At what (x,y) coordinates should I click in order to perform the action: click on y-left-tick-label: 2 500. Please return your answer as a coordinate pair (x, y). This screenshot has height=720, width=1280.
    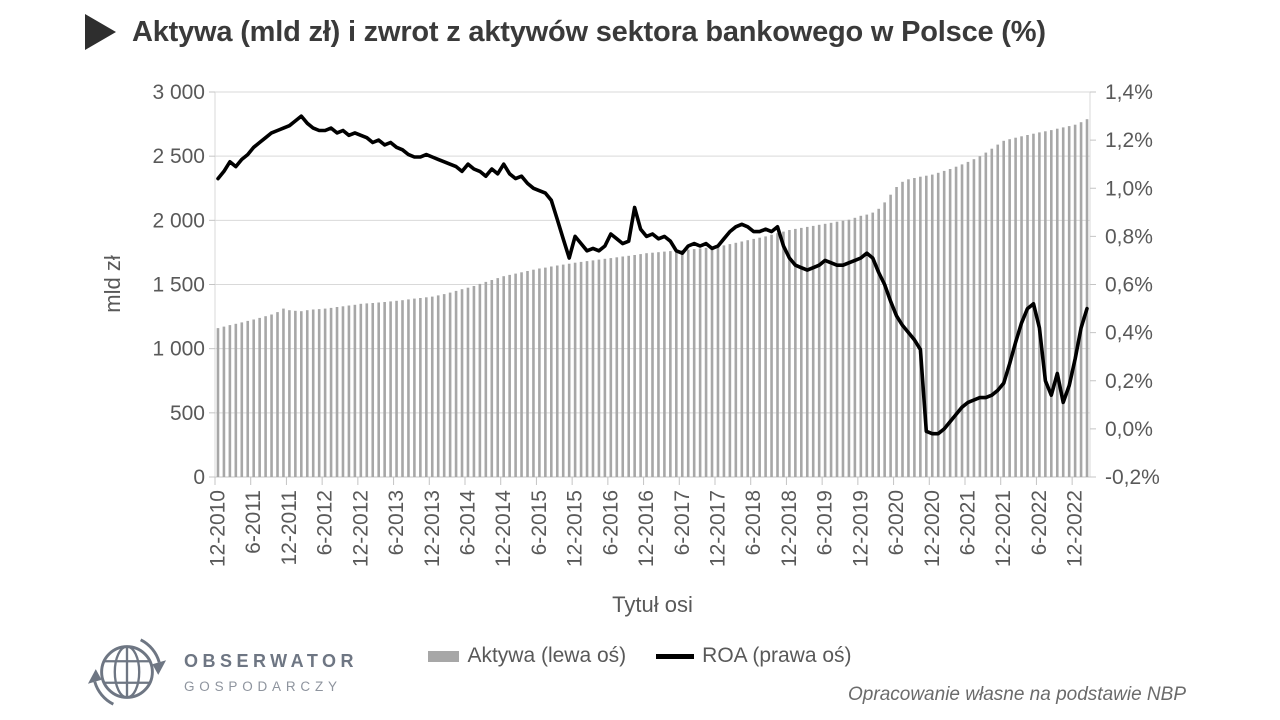
    Looking at the image, I should click on (178, 156).